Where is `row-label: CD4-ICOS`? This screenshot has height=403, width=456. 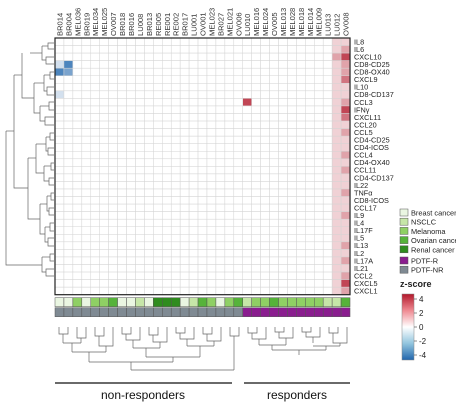 row-label: CD4-ICOS is located at coordinates (371, 147).